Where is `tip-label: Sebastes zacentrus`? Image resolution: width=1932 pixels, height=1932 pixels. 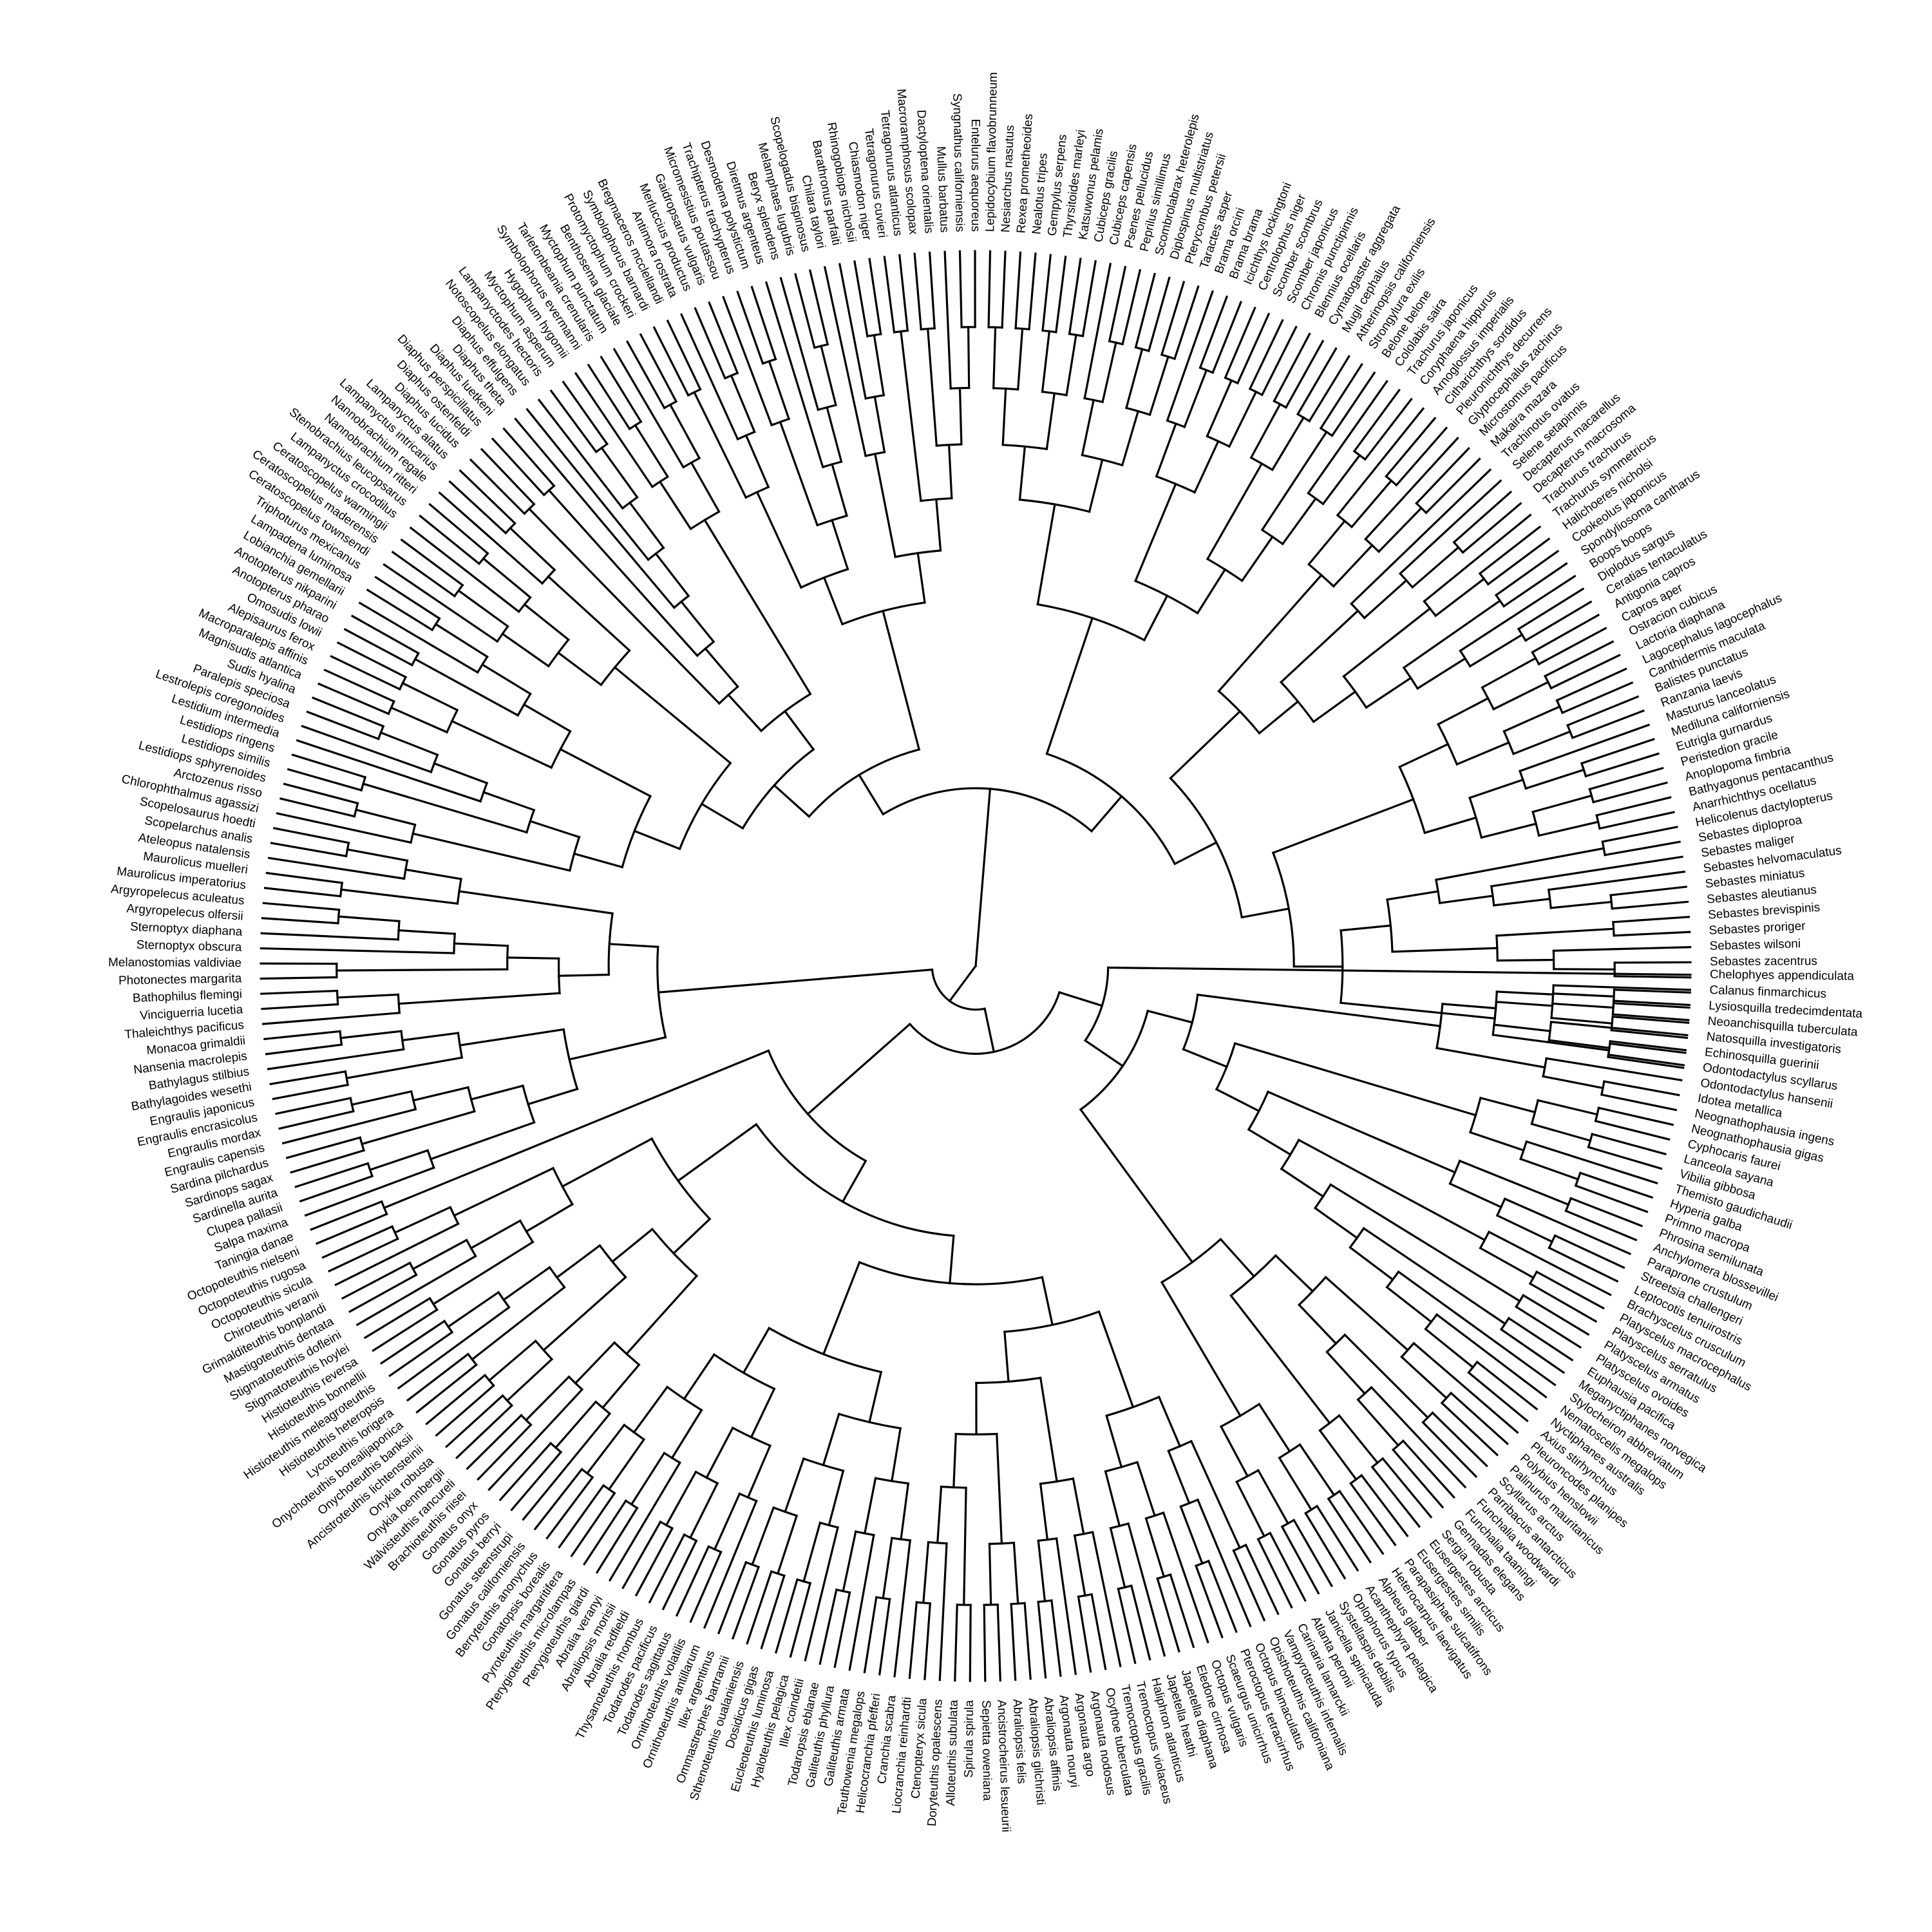
tip-label: Sebastes zacentrus is located at coordinates (1764, 962).